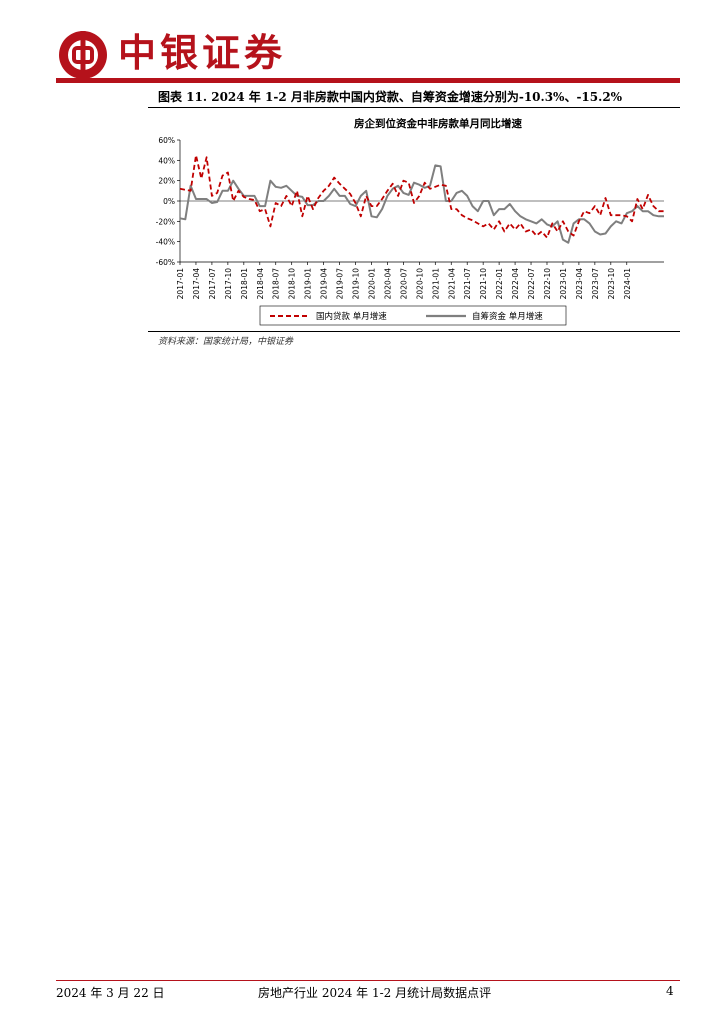  I want to click on y-tick-label: 40%, so click(166, 160).